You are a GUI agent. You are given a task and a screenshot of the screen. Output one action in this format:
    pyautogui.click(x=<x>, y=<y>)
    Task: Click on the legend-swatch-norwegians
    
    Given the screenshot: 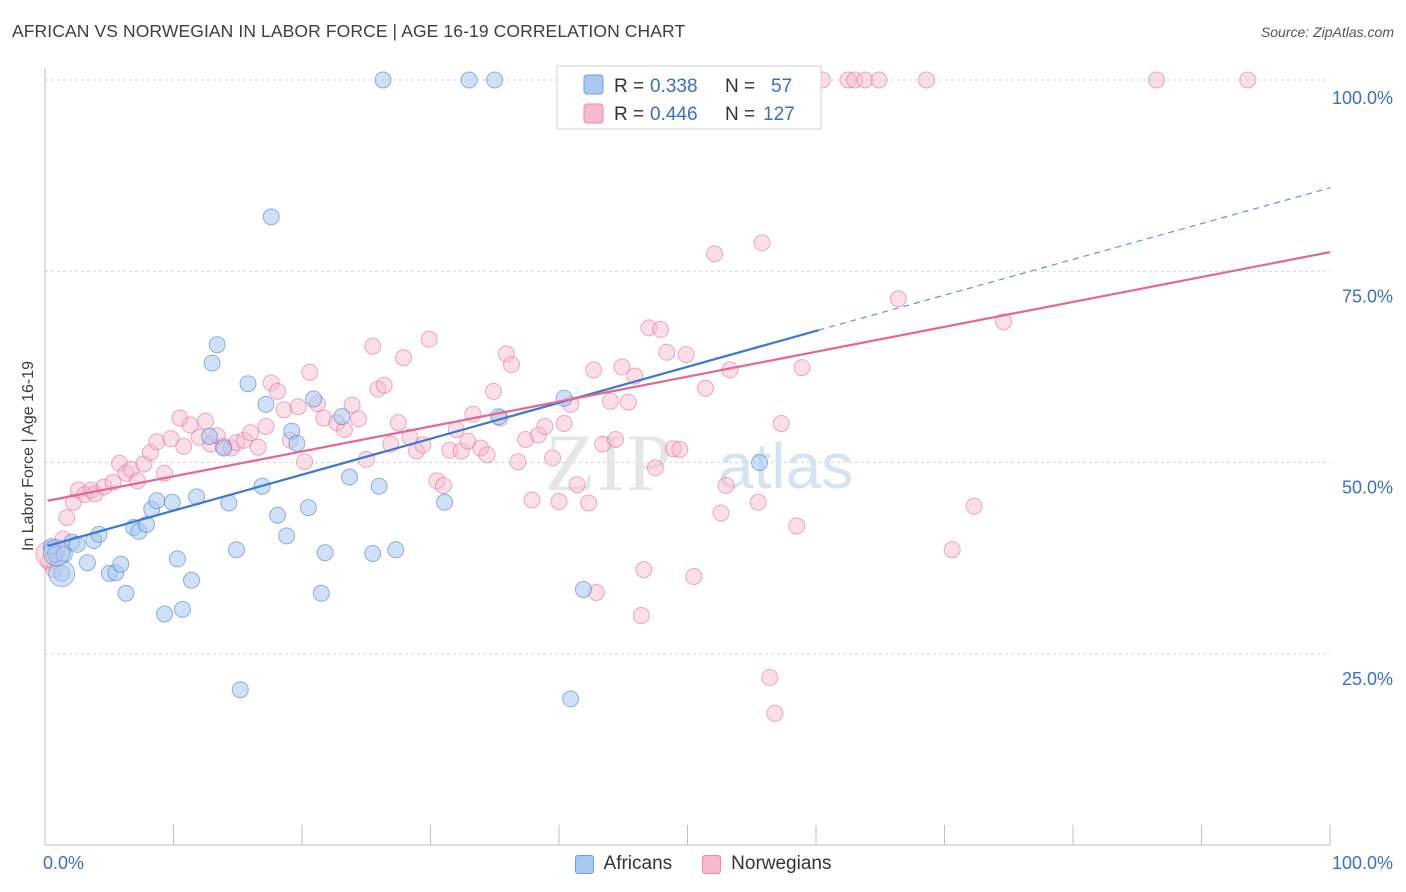 What is the action you would take?
    pyautogui.click(x=593, y=113)
    